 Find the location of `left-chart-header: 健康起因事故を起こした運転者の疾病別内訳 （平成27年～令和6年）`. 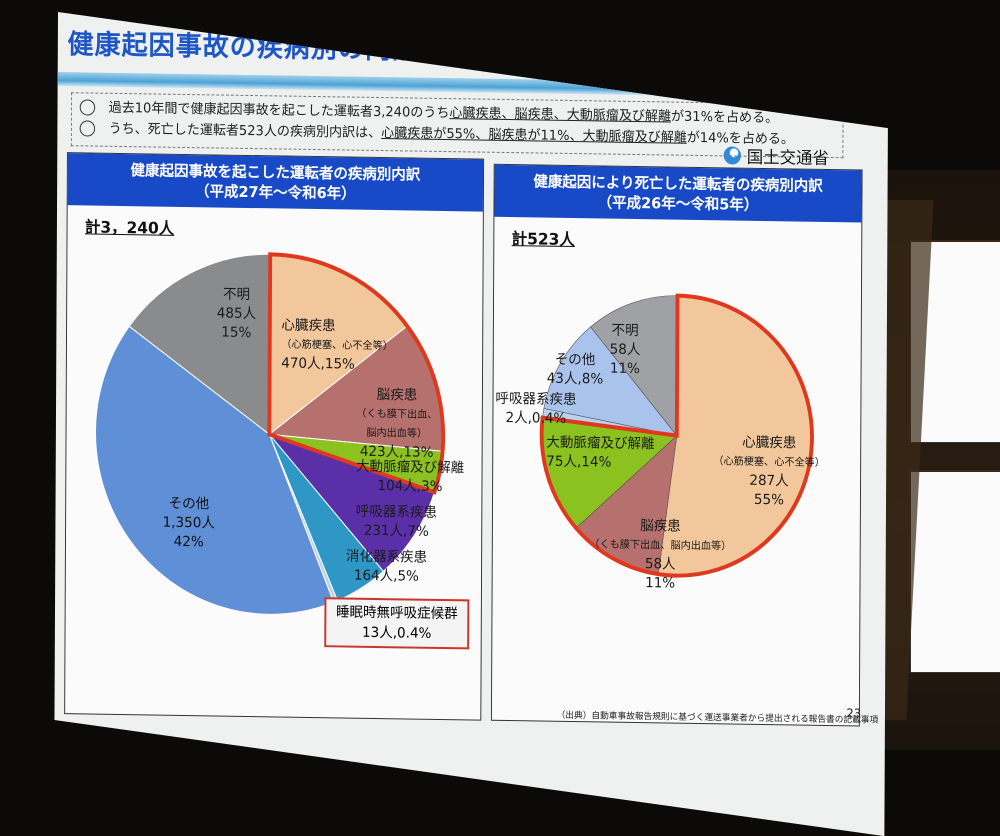

left-chart-header: 健康起因事故を起こした運転者の疾病別内訳 （平成27年～令和6年） is located at coordinates (275, 182).